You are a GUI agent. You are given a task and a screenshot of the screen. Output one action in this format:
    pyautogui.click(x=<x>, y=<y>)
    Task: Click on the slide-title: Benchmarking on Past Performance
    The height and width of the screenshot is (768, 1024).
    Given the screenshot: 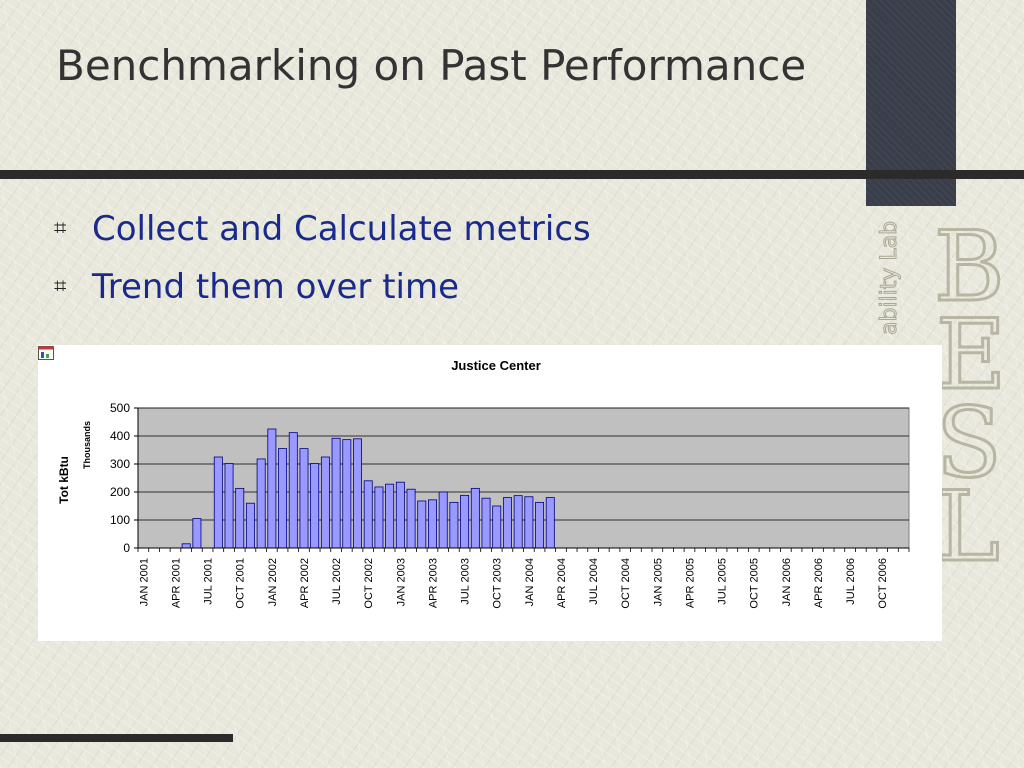 What is the action you would take?
    pyautogui.click(x=431, y=65)
    